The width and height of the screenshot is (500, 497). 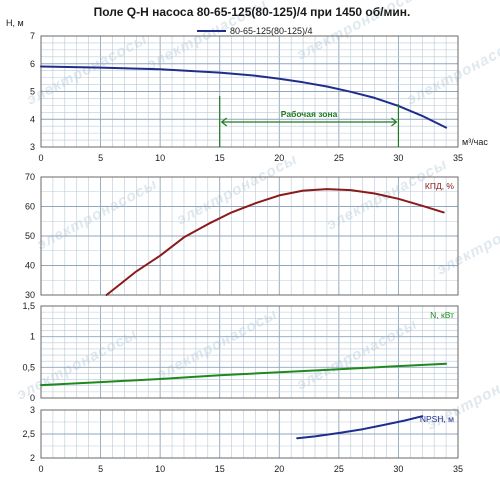 What do you see at coordinates (32, 64) in the screenshot?
I see `y-tick-label: 6` at bounding box center [32, 64].